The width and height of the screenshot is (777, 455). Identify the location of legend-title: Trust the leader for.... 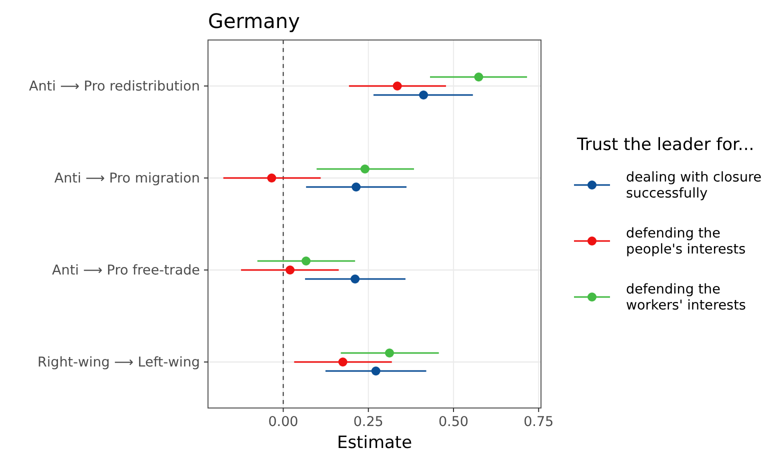
(665, 145).